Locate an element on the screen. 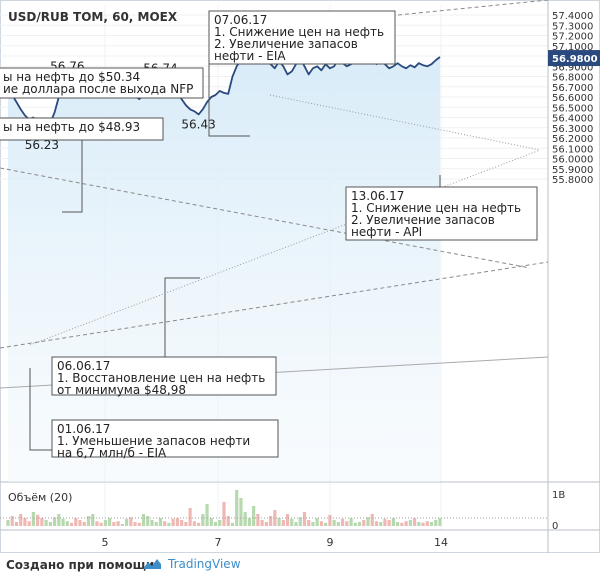  annotation-line: нефти - API is located at coordinates (386, 232).